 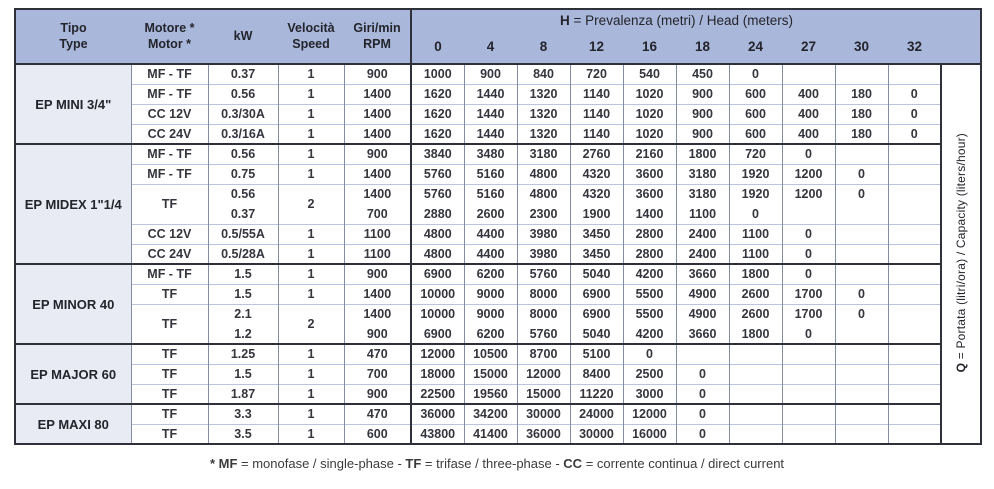 I want to click on col-header-kw-label: kW, so click(x=243, y=35).